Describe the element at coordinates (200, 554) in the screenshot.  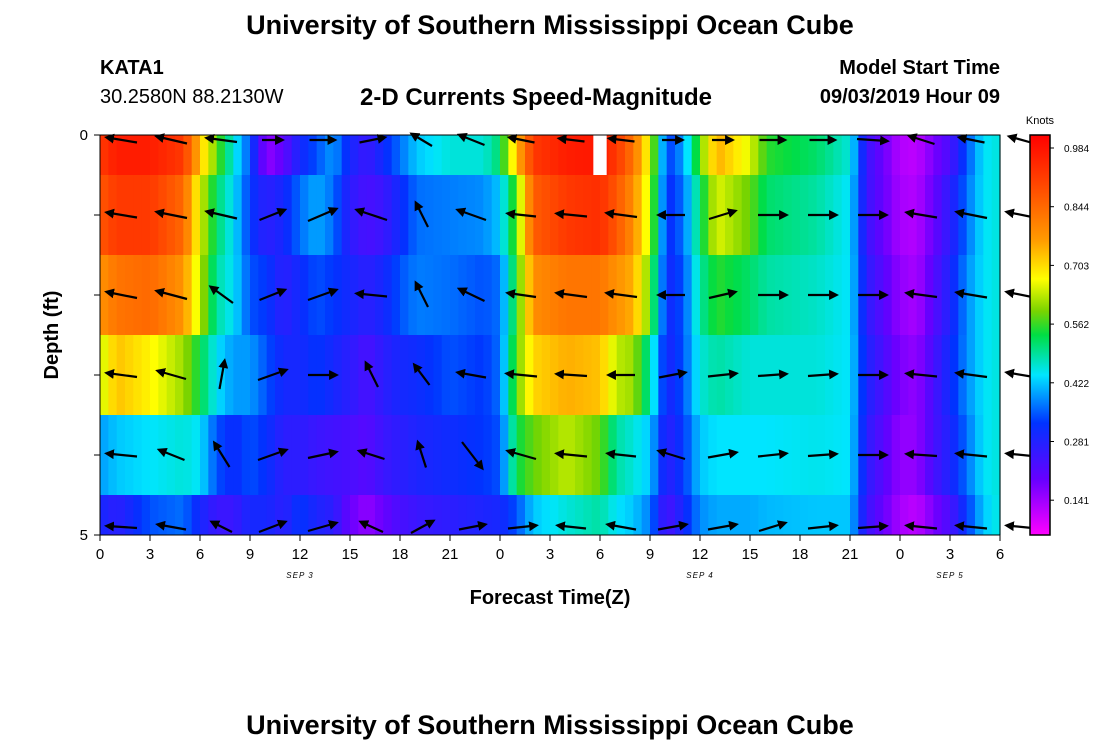
I see `x-tick-label: 6` at that location.